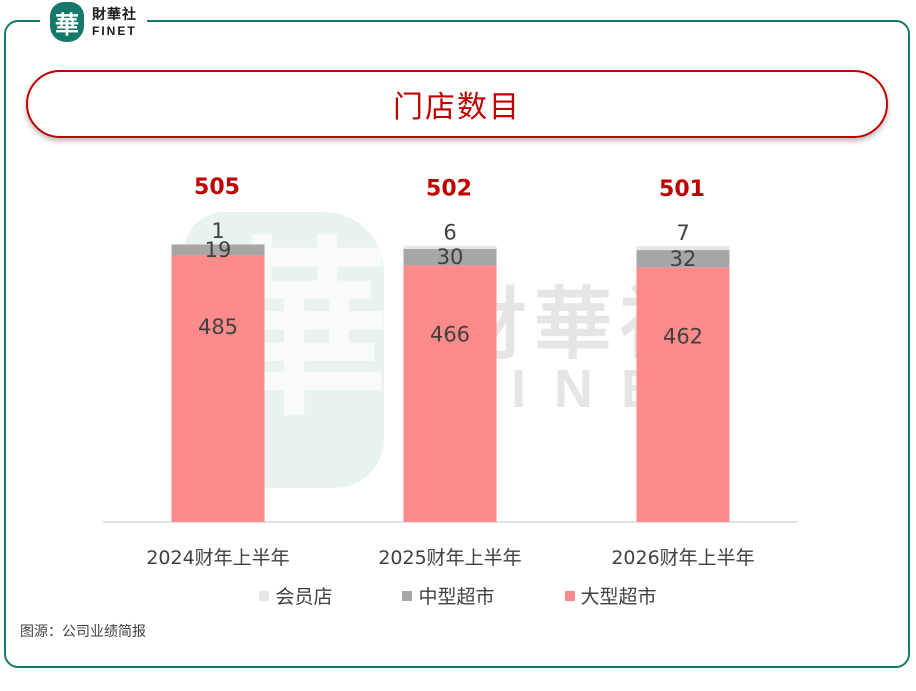 The width and height of the screenshot is (916, 691). Describe the element at coordinates (114, 14) in the screenshot. I see `logo-cn: 財華社` at that location.